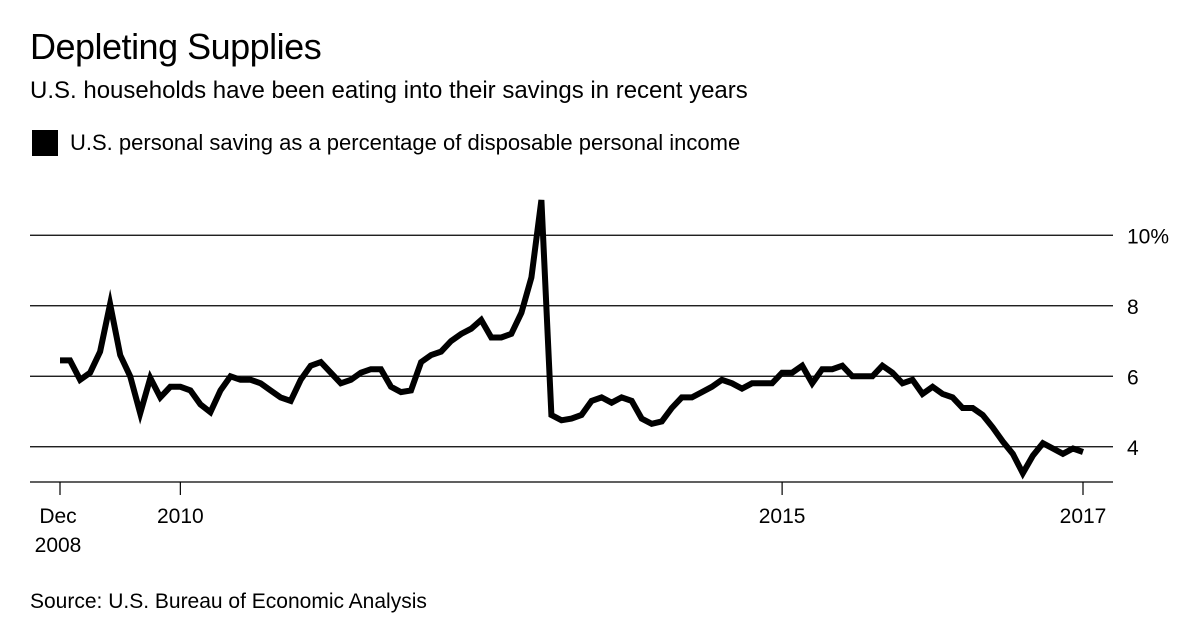 This screenshot has height=637, width=1200. Describe the element at coordinates (1148, 236) in the screenshot. I see `y-tick-label: 10%` at that location.